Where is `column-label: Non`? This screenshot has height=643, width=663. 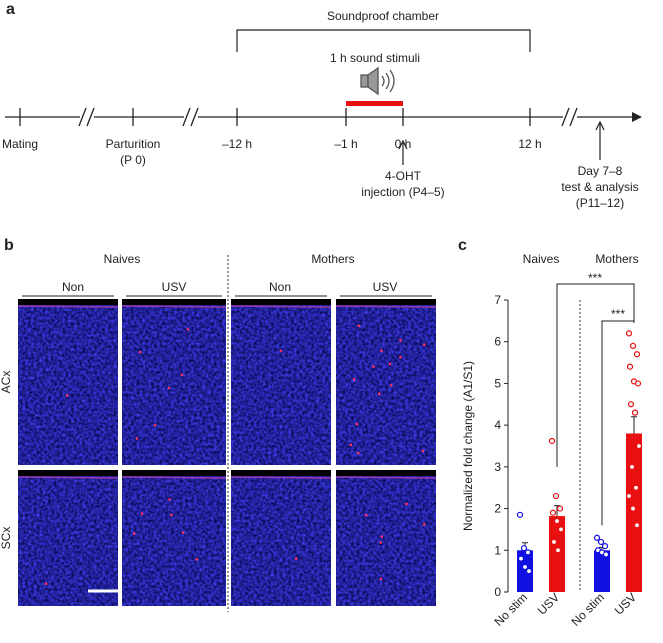
column-label: Non is located at coordinates (73, 287).